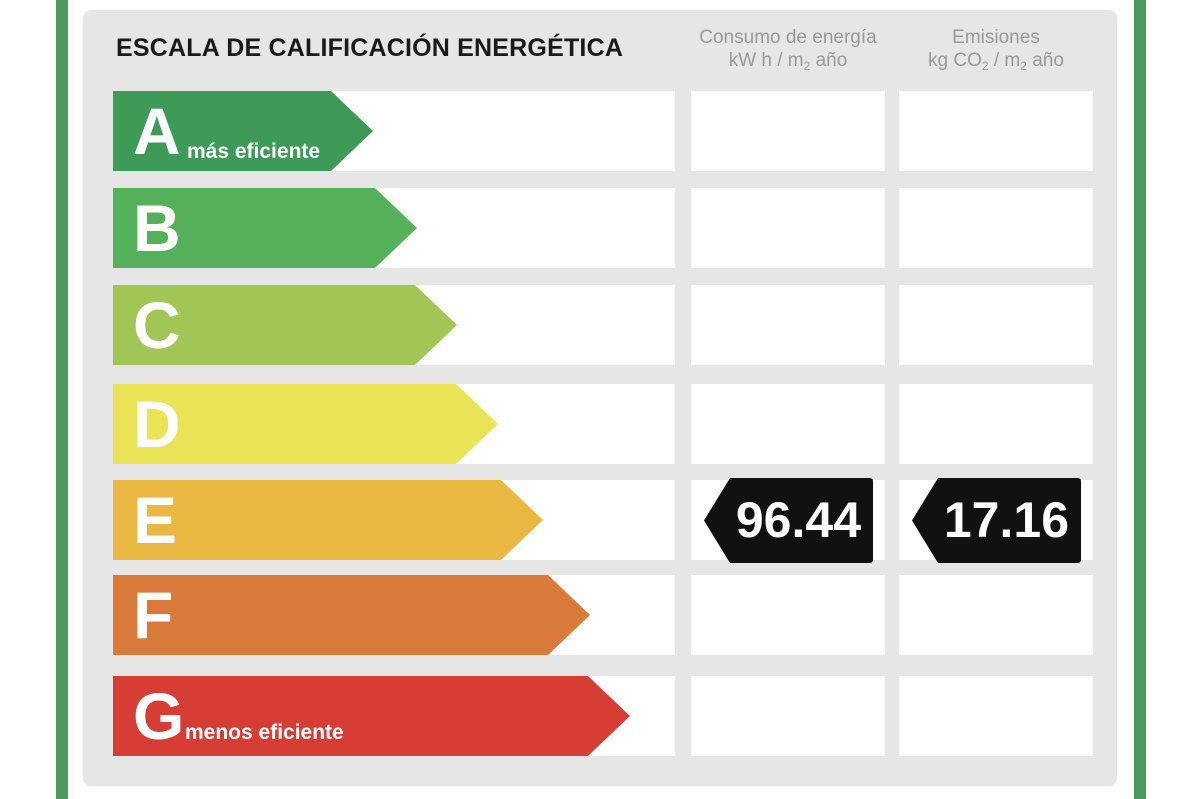 The image size is (1200, 799). I want to click on rating-letter-b: B, so click(157, 228).